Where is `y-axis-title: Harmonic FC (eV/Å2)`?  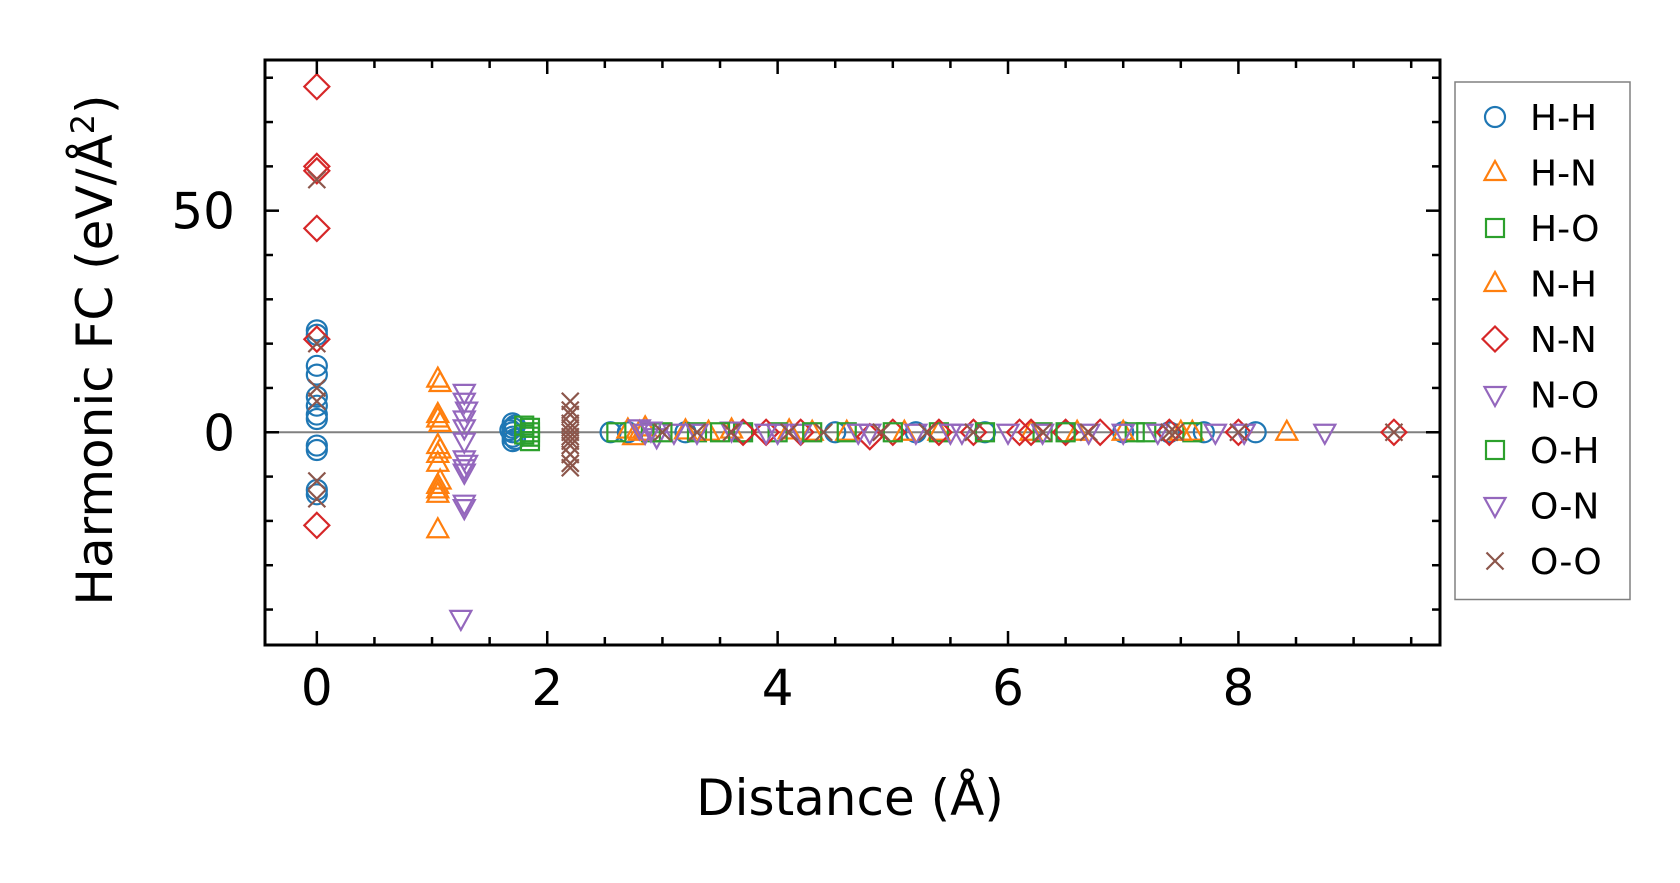
y-axis-title: Harmonic FC (eV/Å2) is located at coordinates (94, 349).